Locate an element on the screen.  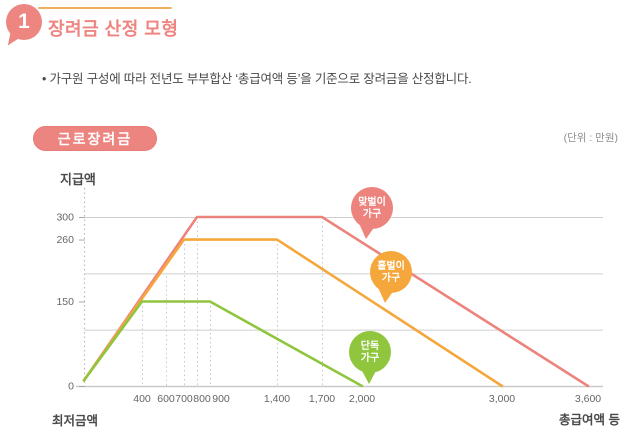
x-tick-label-700: 700 is located at coordinates (184, 399).